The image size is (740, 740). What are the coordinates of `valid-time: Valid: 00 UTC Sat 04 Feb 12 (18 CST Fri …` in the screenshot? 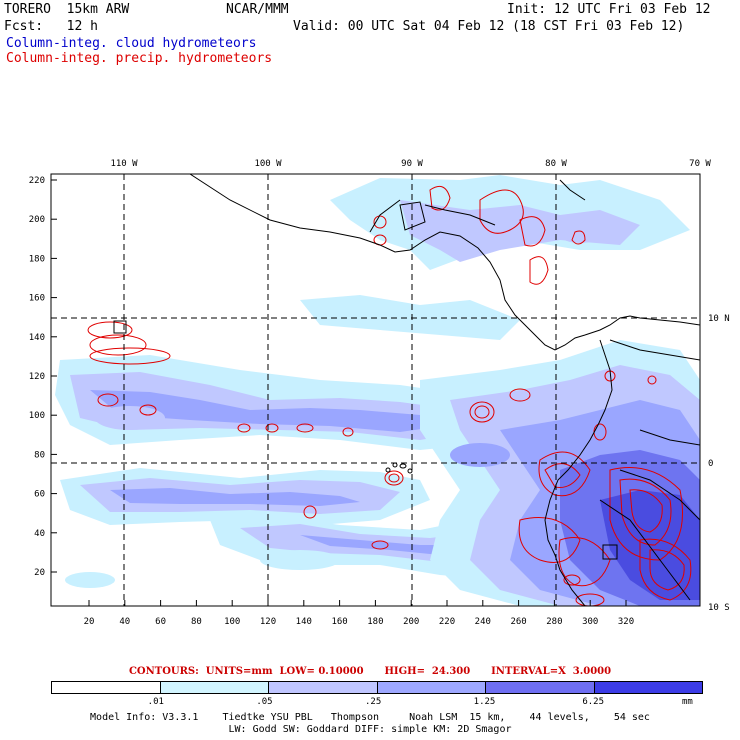 It's located at (489, 26).